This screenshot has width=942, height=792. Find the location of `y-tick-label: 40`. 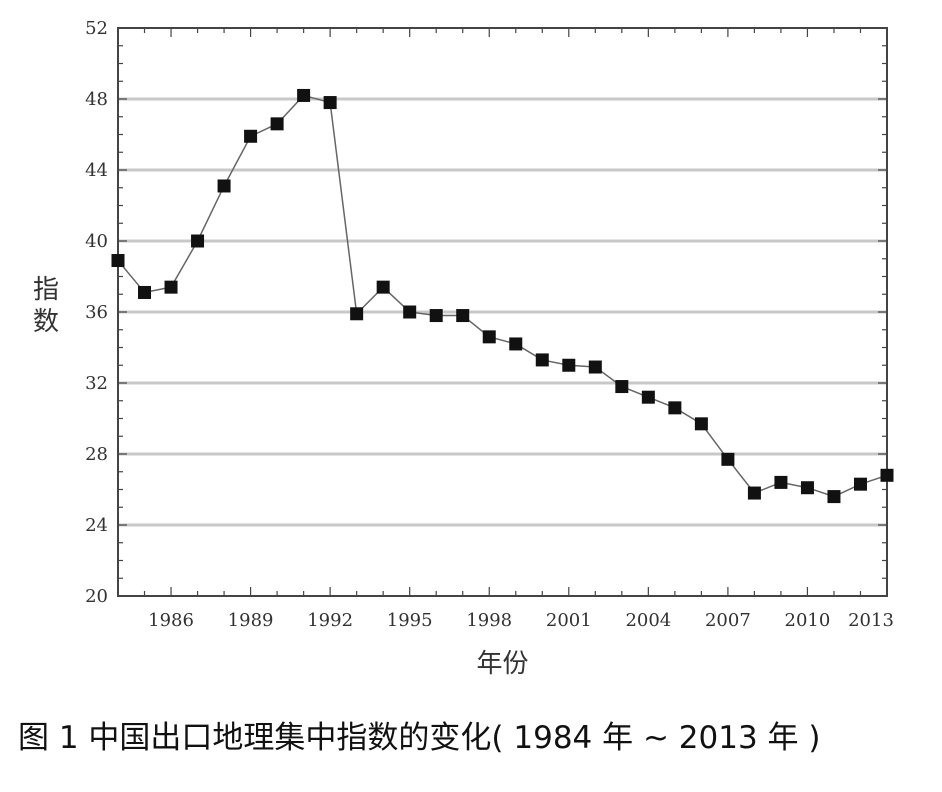

y-tick-label: 40 is located at coordinates (96, 241).